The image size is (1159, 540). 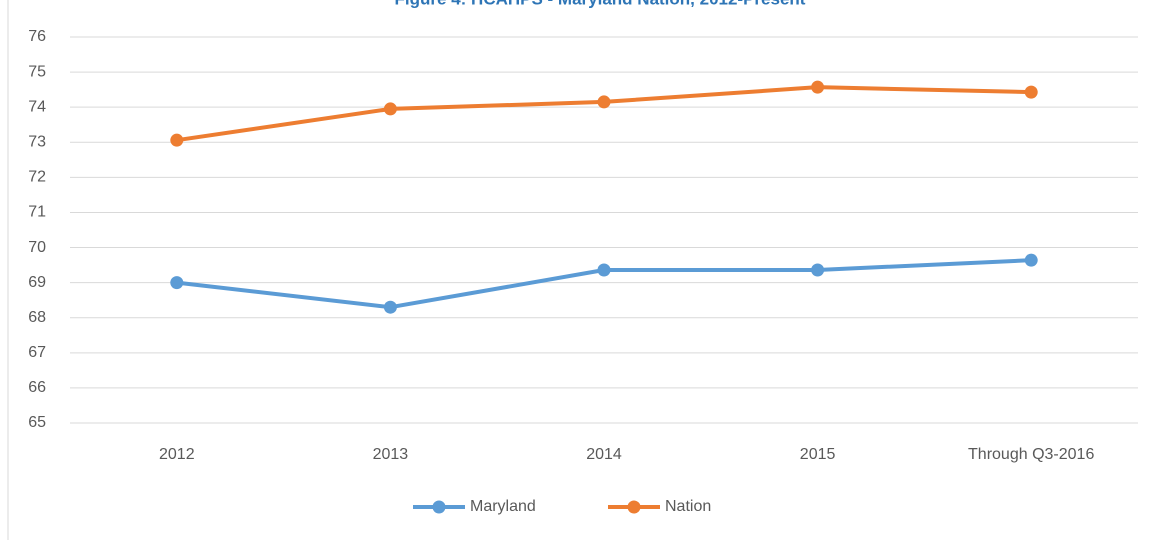 What do you see at coordinates (37, 212) in the screenshot?
I see `y-tick-label: 71` at bounding box center [37, 212].